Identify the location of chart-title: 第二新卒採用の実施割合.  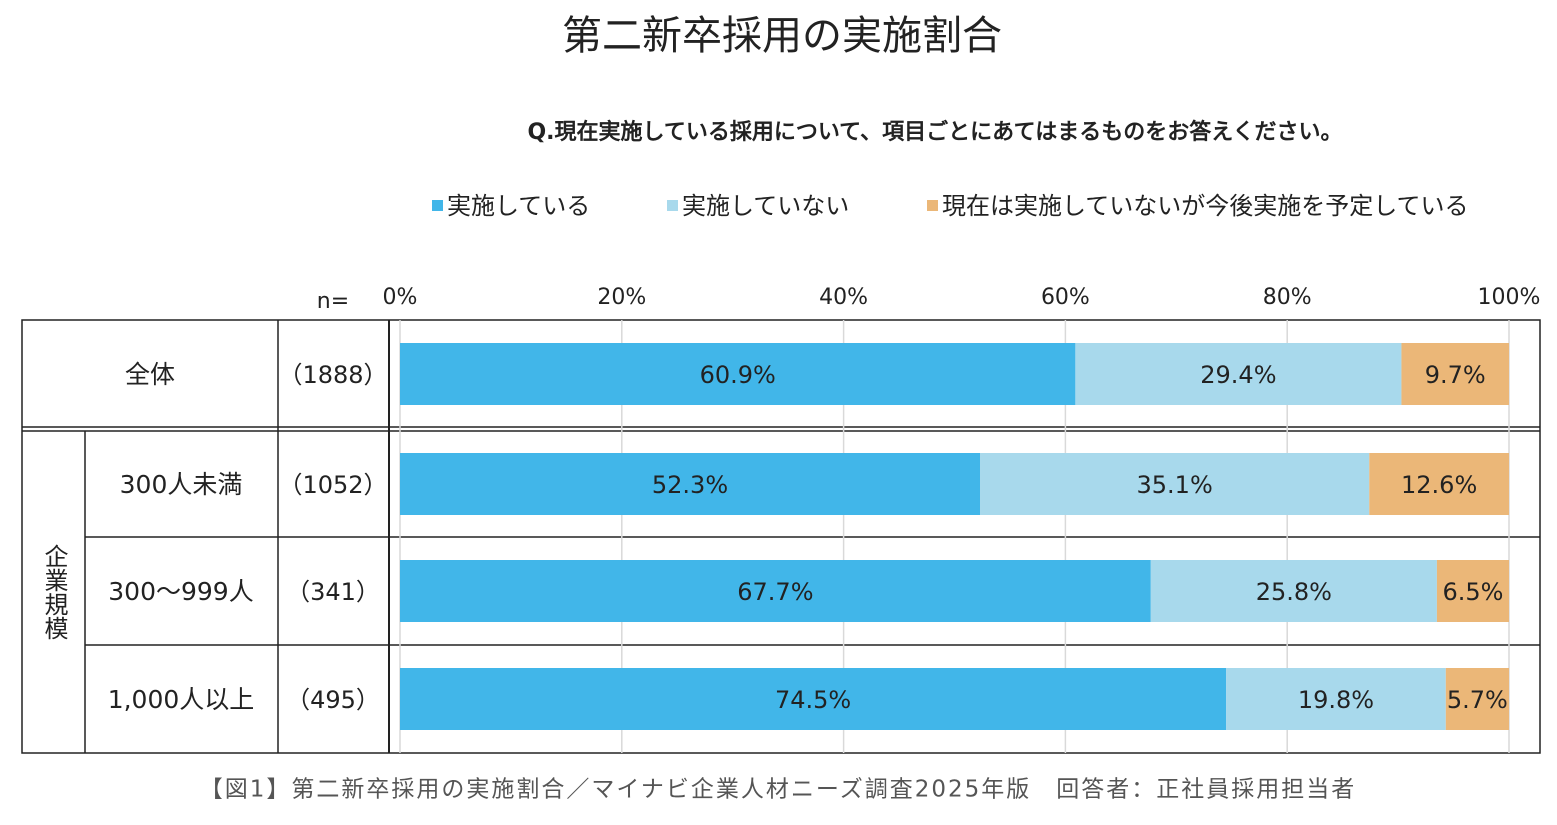
(782, 36).